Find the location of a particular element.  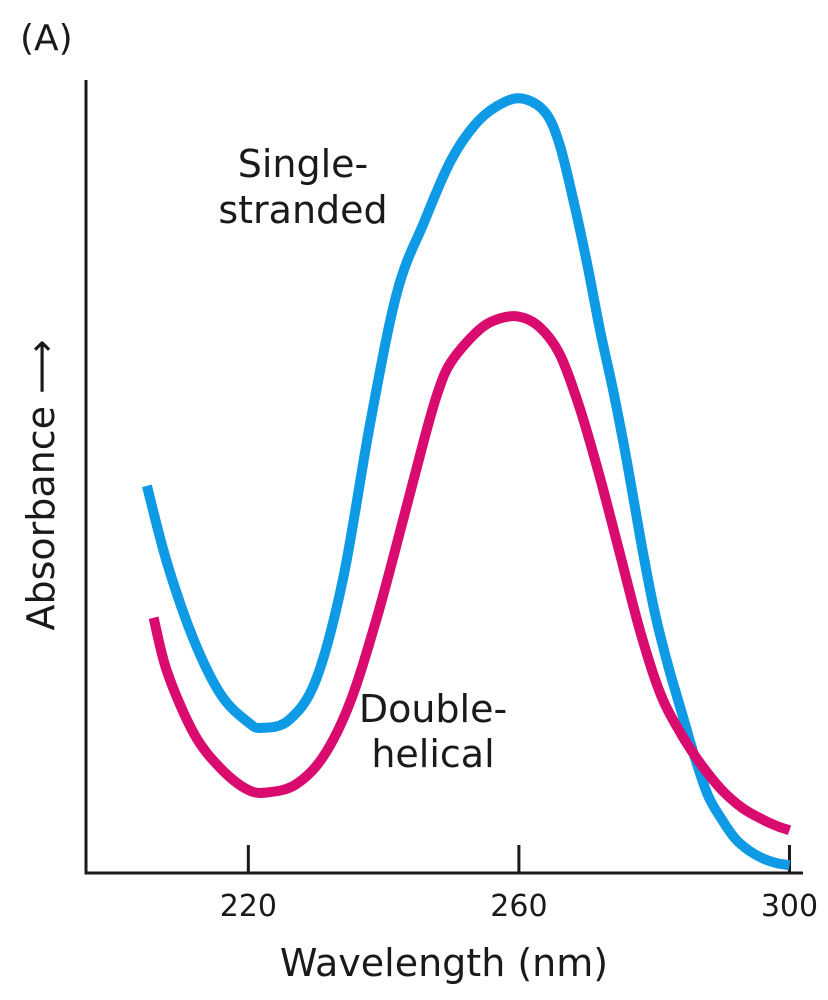

x-axis-label: Wavelength (nm) is located at coordinates (444, 963).